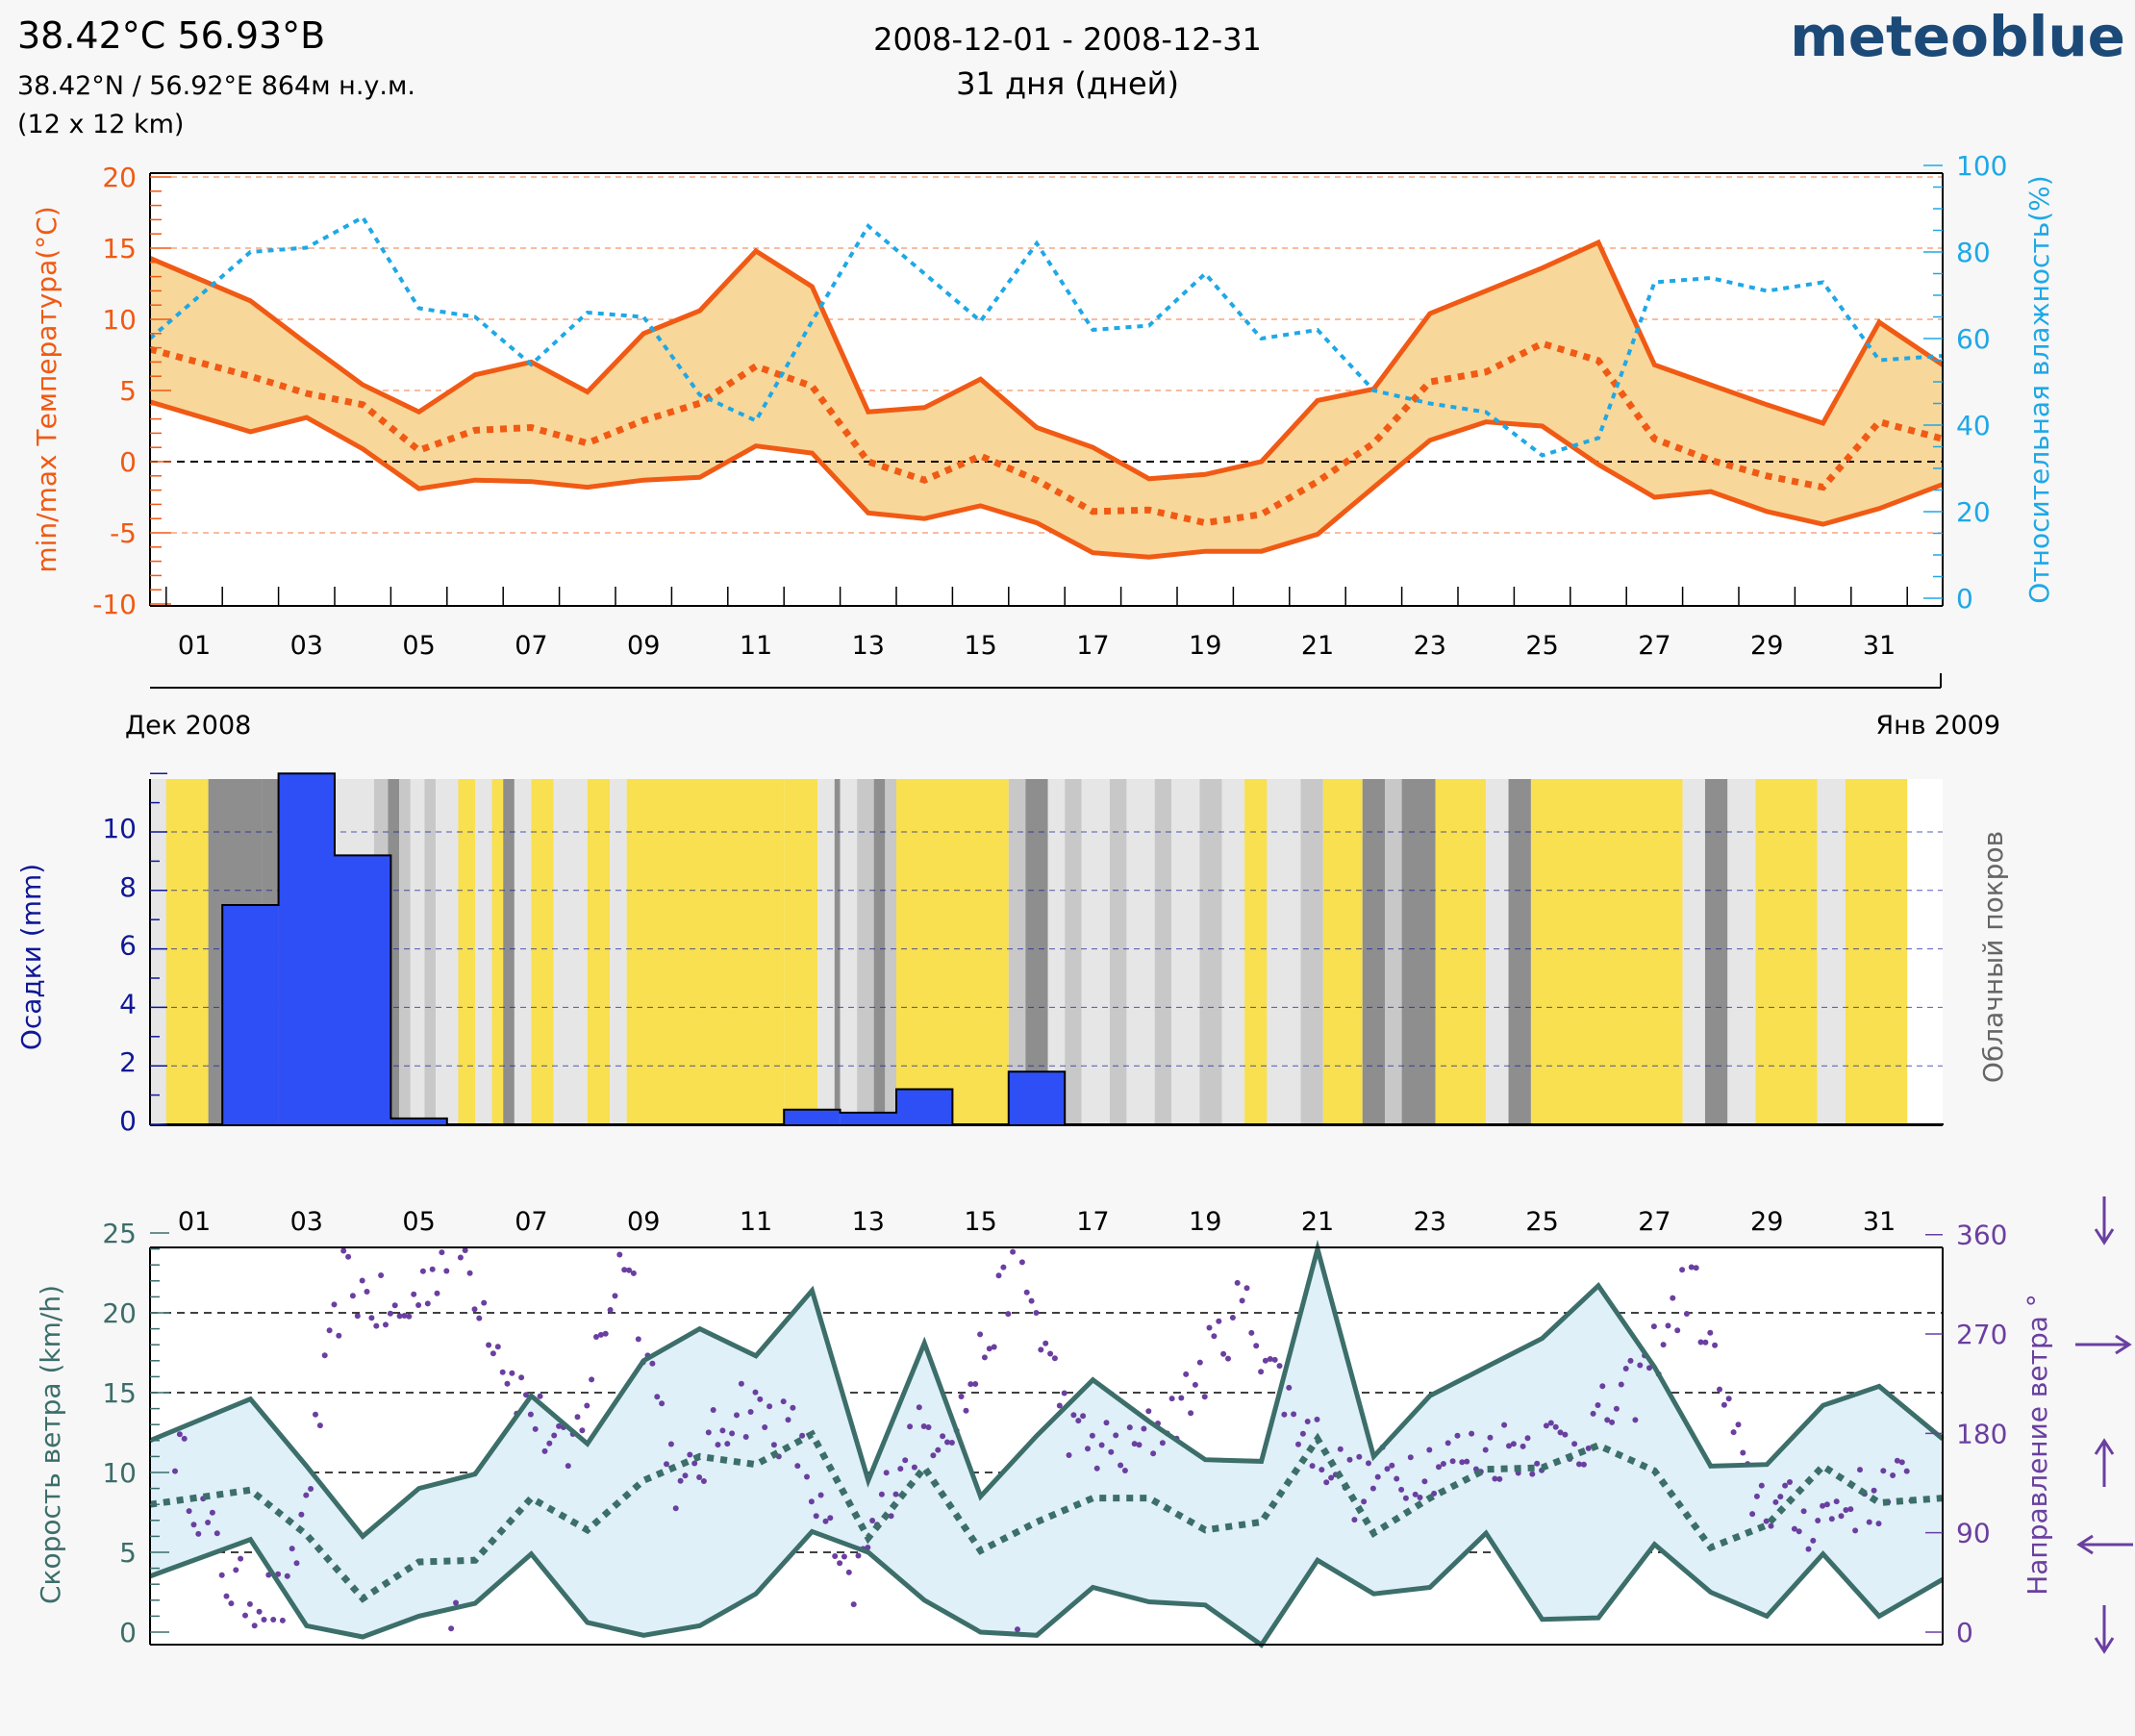 This screenshot has width=2135, height=1736. Describe the element at coordinates (119, 248) in the screenshot. I see `temperature-tick-label: 15` at that location.